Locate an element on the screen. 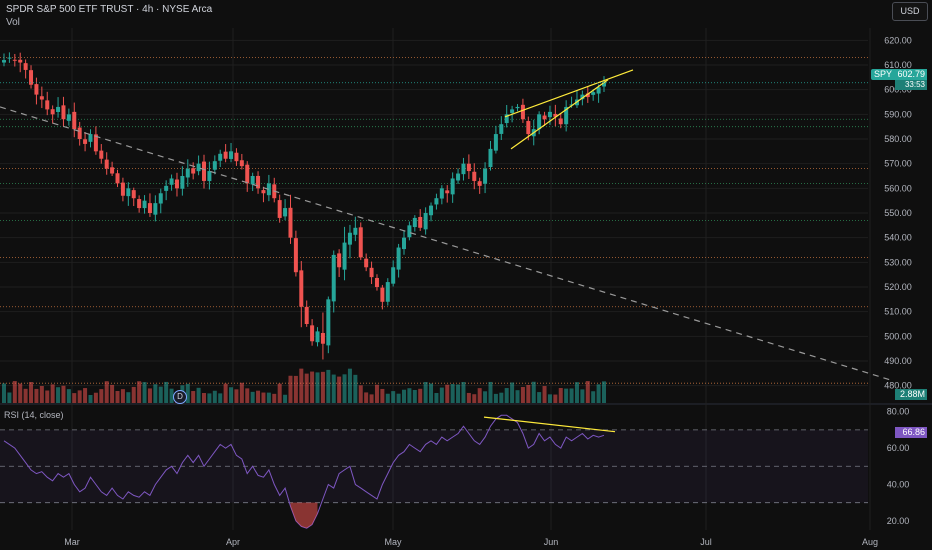 This screenshot has height=550, width=932. rsi-tick-label: 40.00 is located at coordinates (898, 484).